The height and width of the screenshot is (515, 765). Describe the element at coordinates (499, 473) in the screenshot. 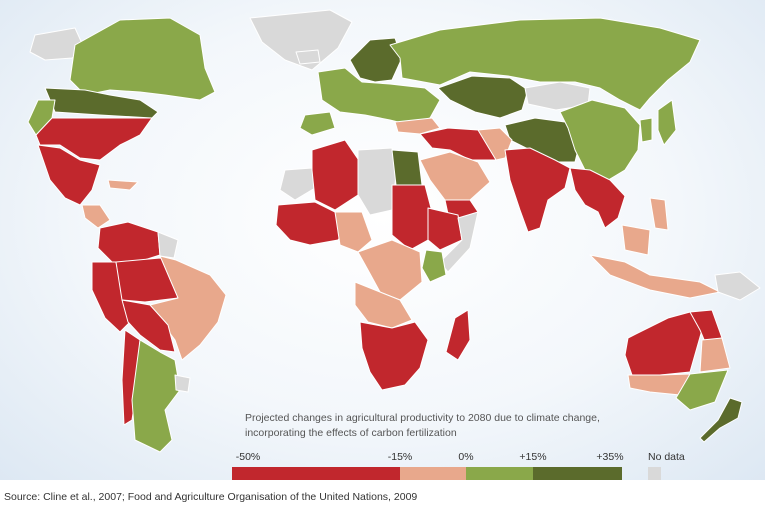

I see `legend-segment-gain` at that location.